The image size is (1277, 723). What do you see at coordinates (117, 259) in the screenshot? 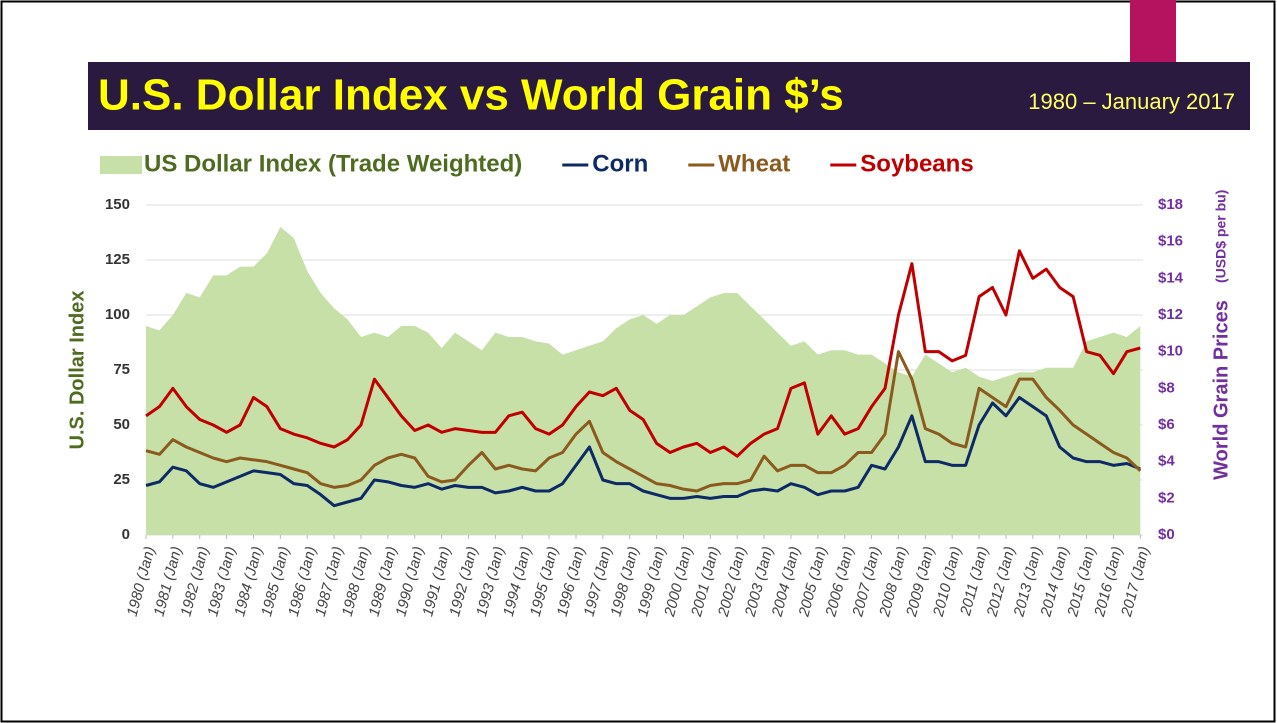
I see `y-tick-label: 125` at bounding box center [117, 259].